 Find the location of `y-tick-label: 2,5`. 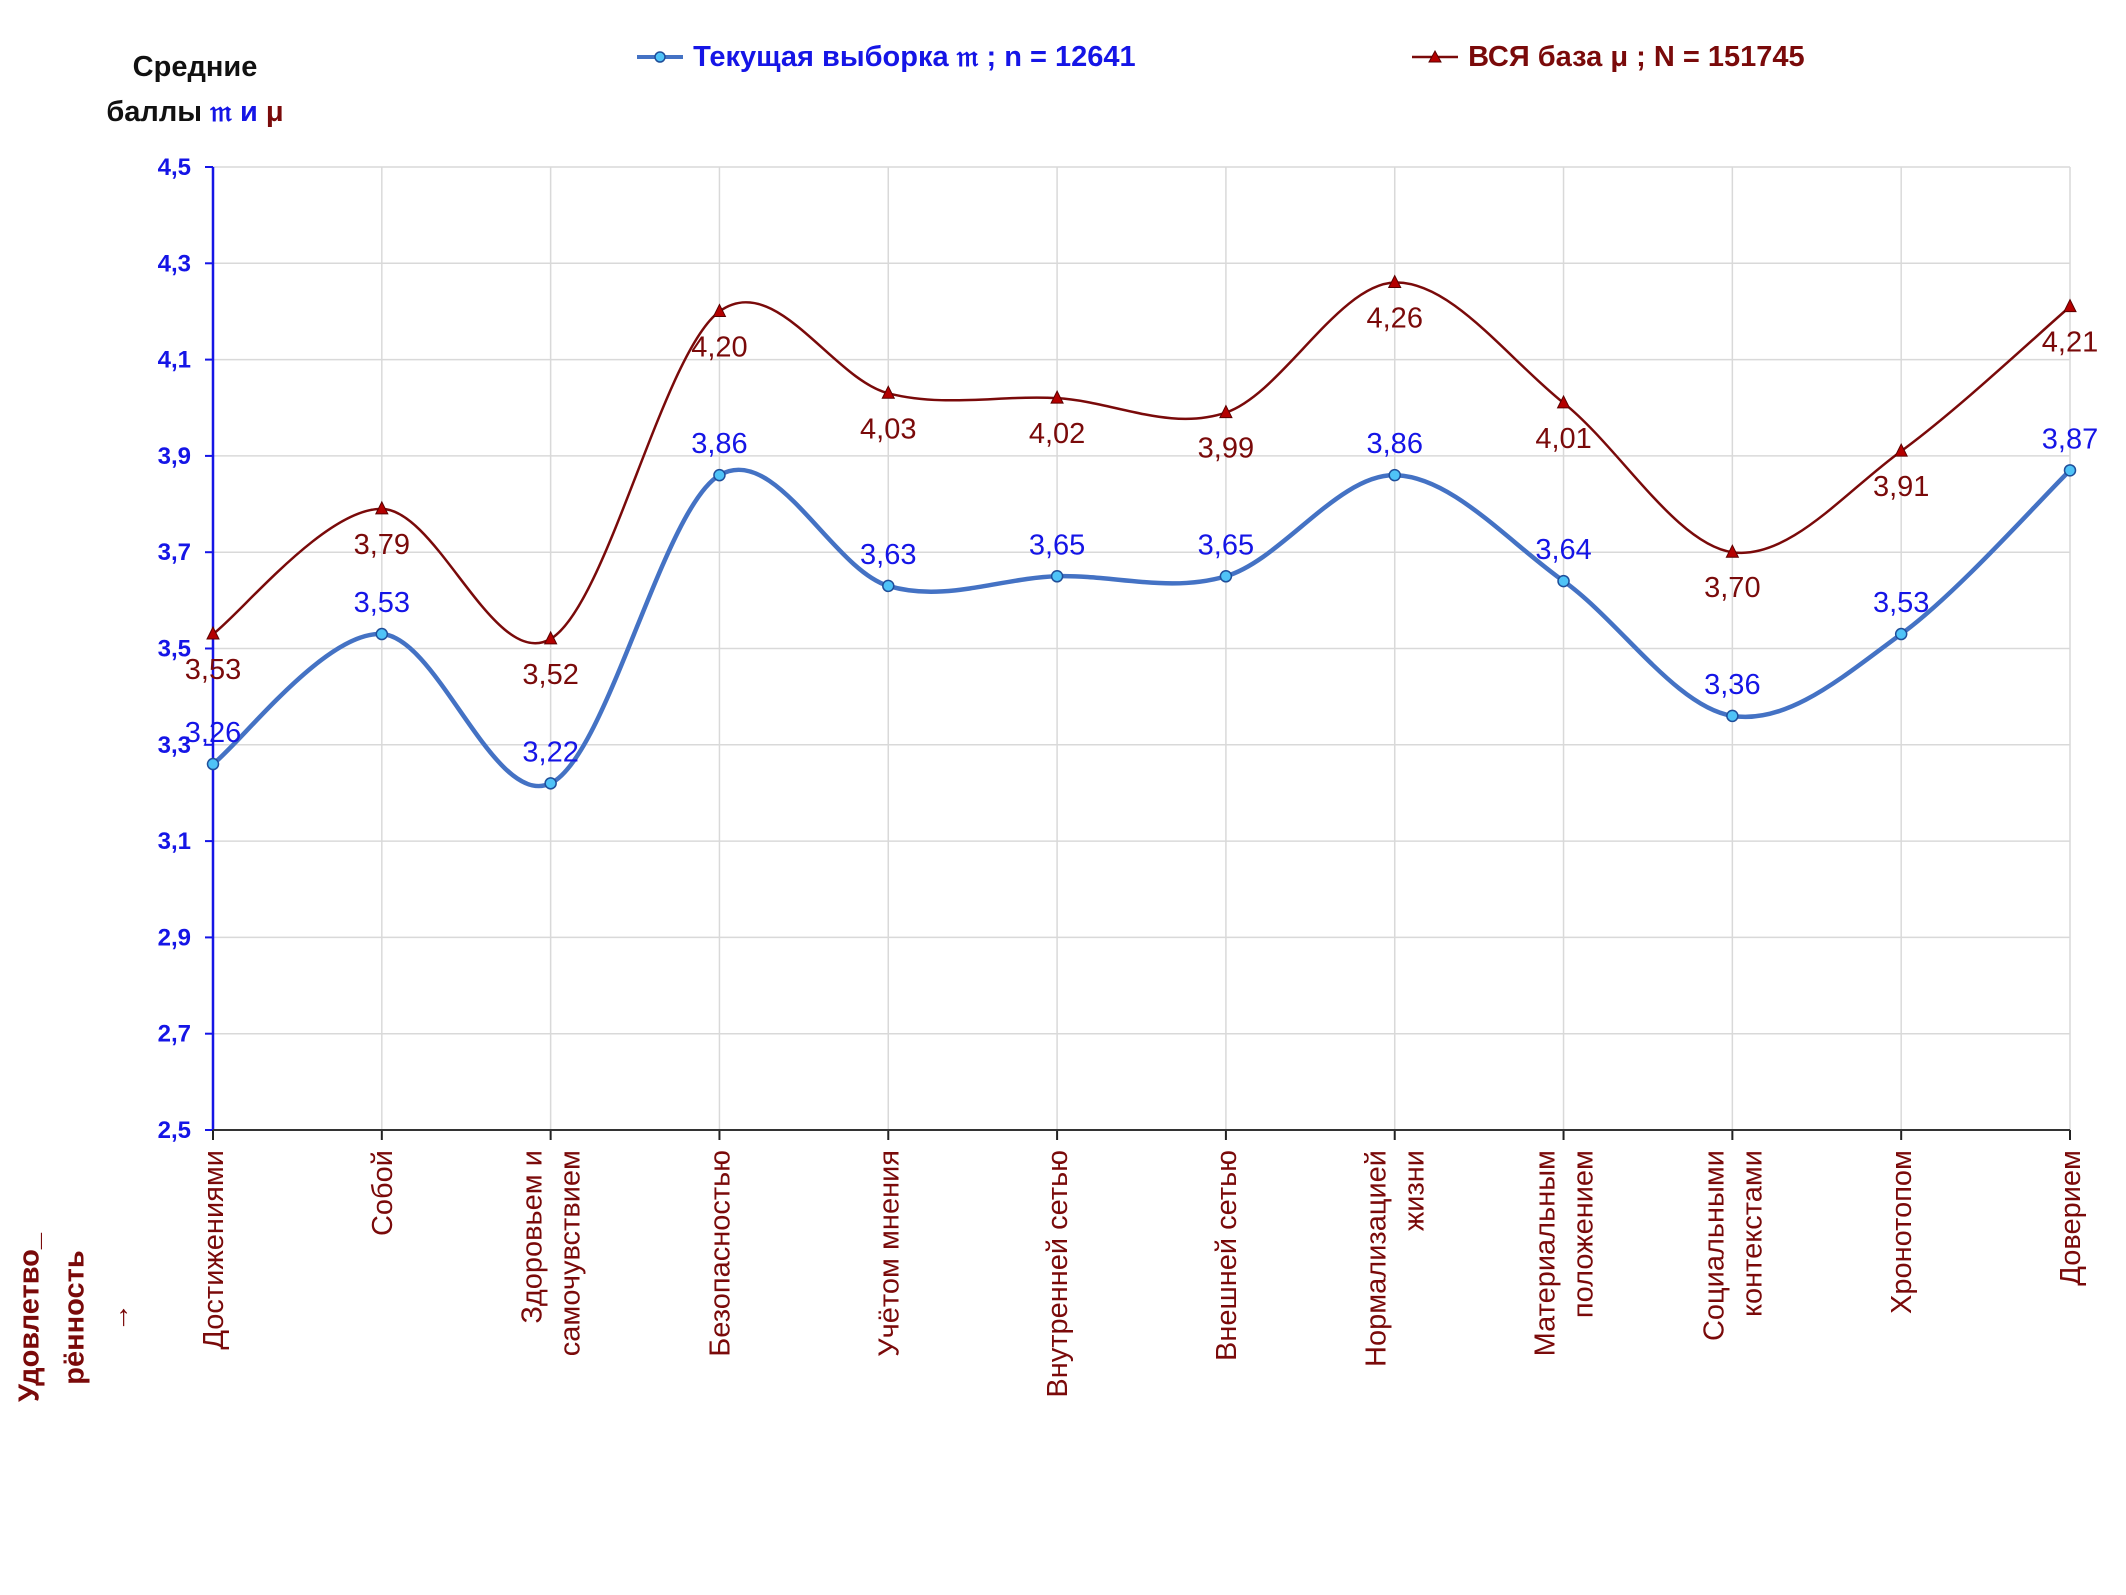

y-tick-label: 2,5 is located at coordinates (174, 1130).